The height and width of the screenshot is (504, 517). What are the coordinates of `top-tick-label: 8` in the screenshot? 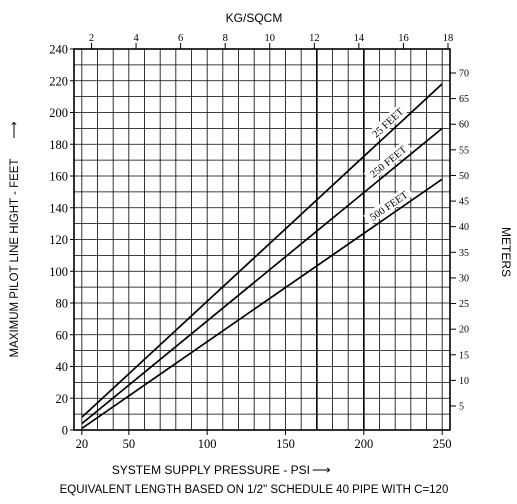 It's located at (225, 38).